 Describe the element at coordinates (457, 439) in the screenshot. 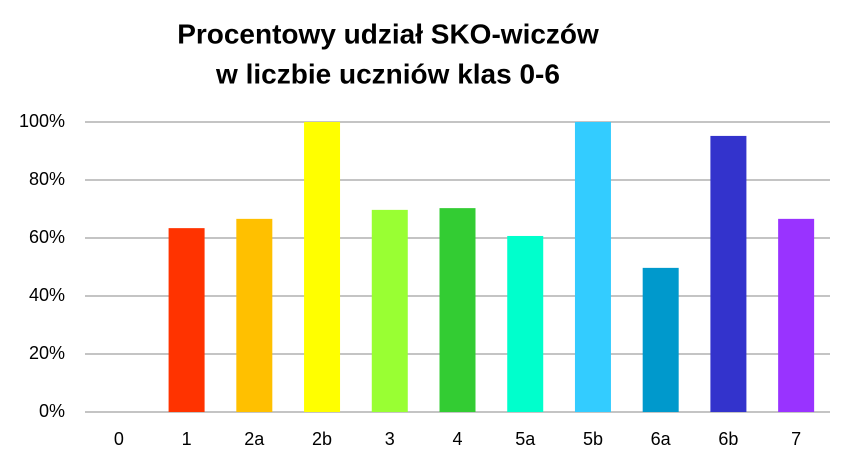

I see `x-tick-label: 4` at that location.